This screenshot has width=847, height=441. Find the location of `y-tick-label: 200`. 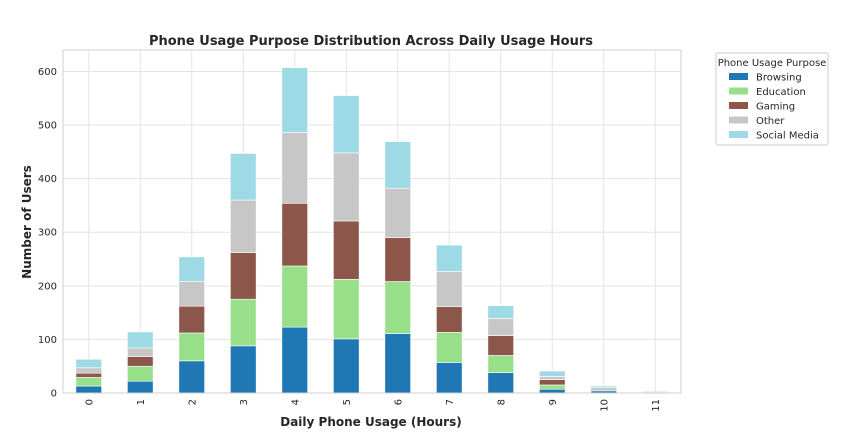

y-tick-label: 200 is located at coordinates (47, 286).